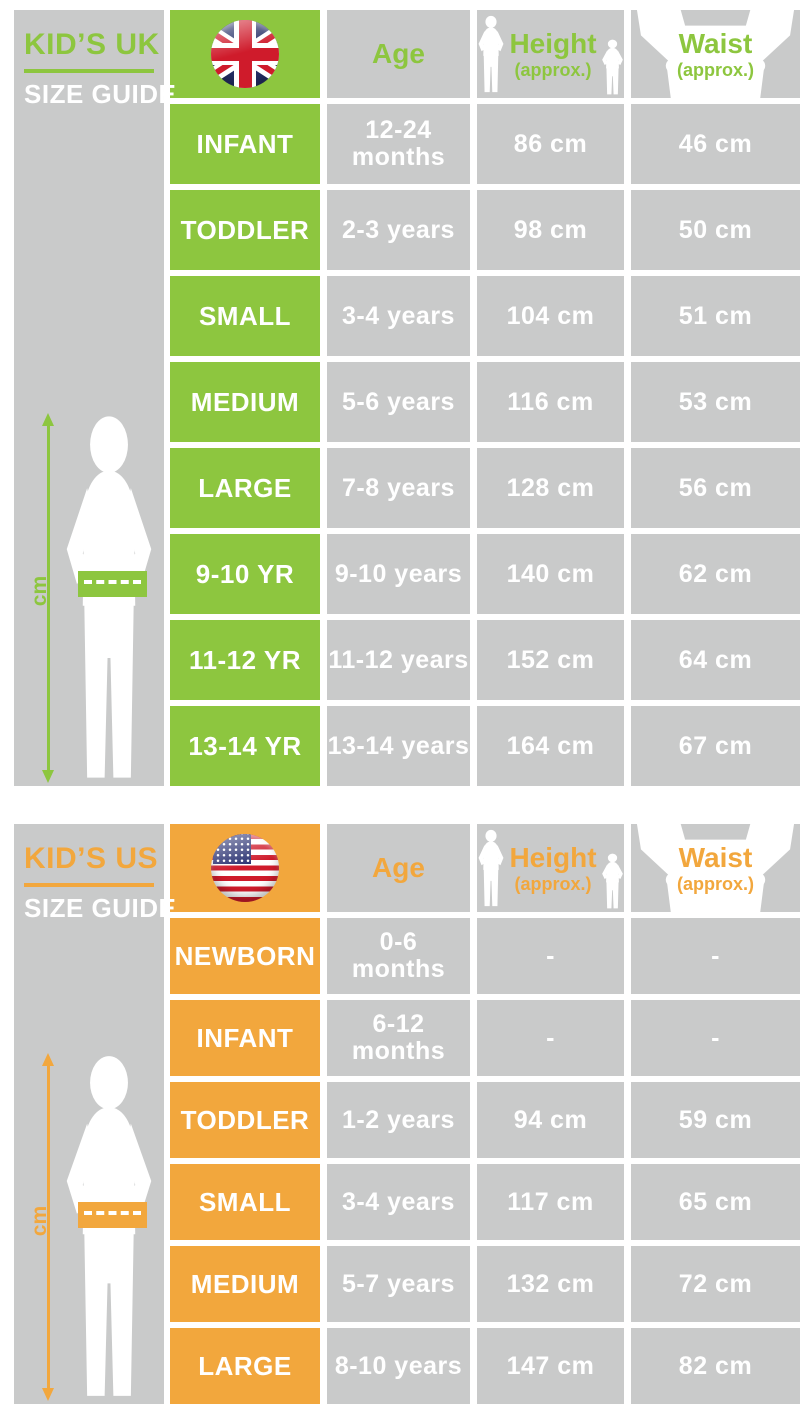  Describe the element at coordinates (398, 488) in the screenshot. I see `age-cell: 7-8 years` at that location.